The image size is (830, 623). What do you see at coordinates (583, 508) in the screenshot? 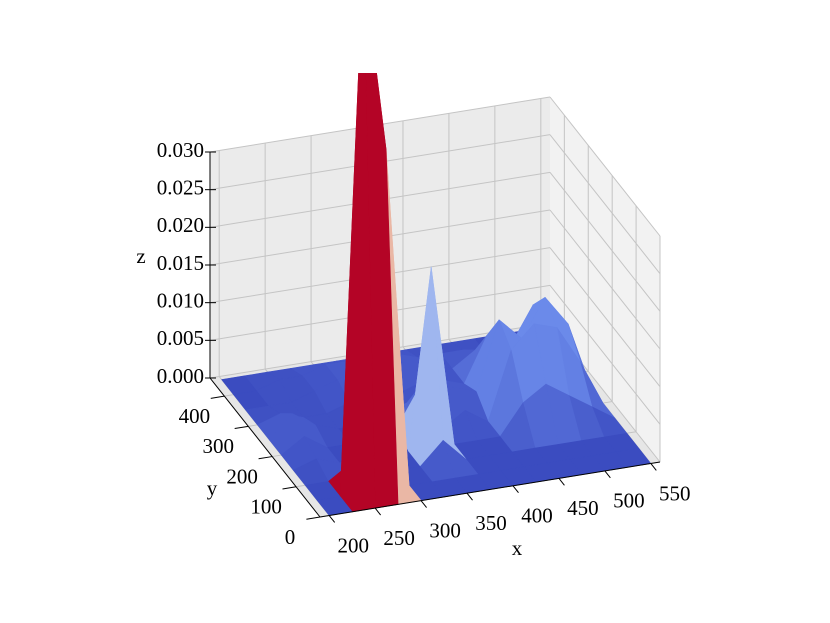
I see `x-tick-label: 450` at bounding box center [583, 508].